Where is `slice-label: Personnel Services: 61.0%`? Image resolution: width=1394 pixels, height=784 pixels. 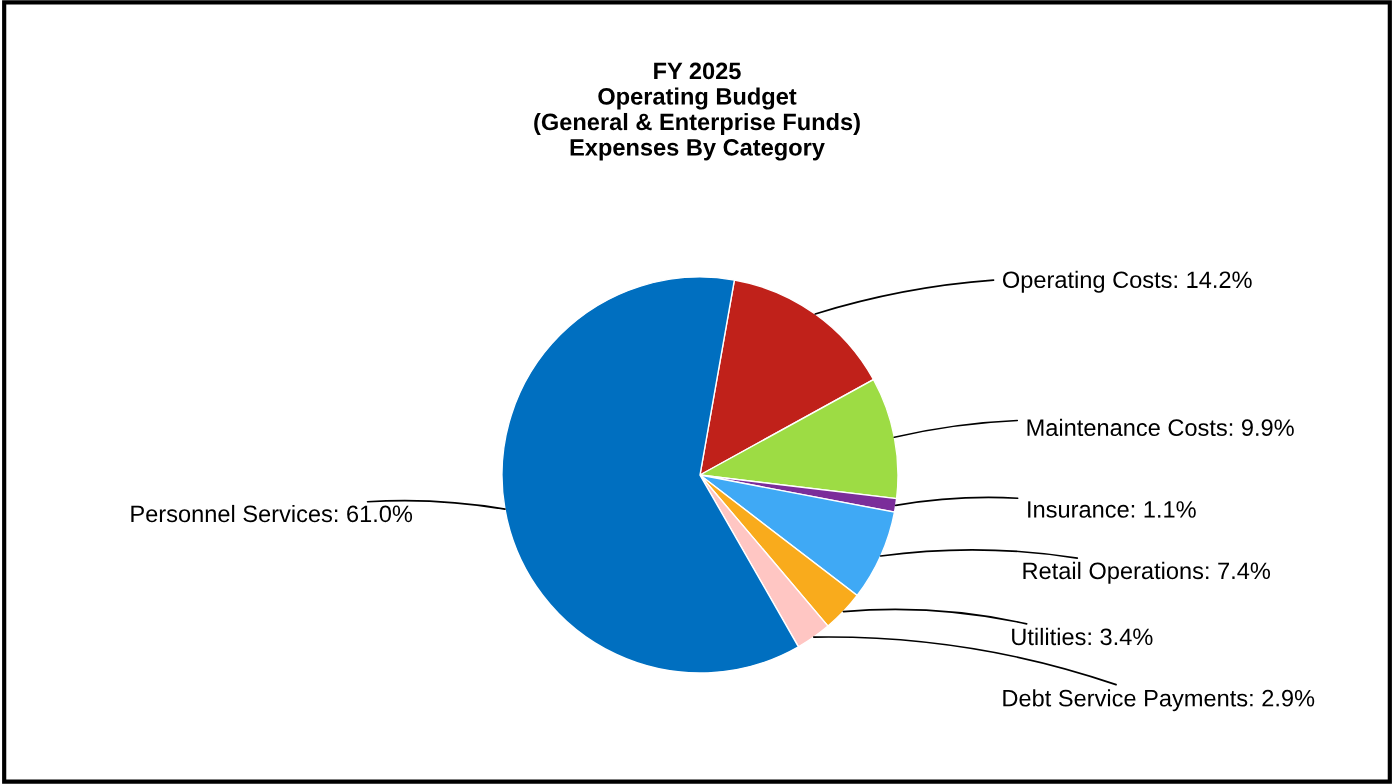
slice-label: Personnel Services: 61.0% is located at coordinates (272, 513).